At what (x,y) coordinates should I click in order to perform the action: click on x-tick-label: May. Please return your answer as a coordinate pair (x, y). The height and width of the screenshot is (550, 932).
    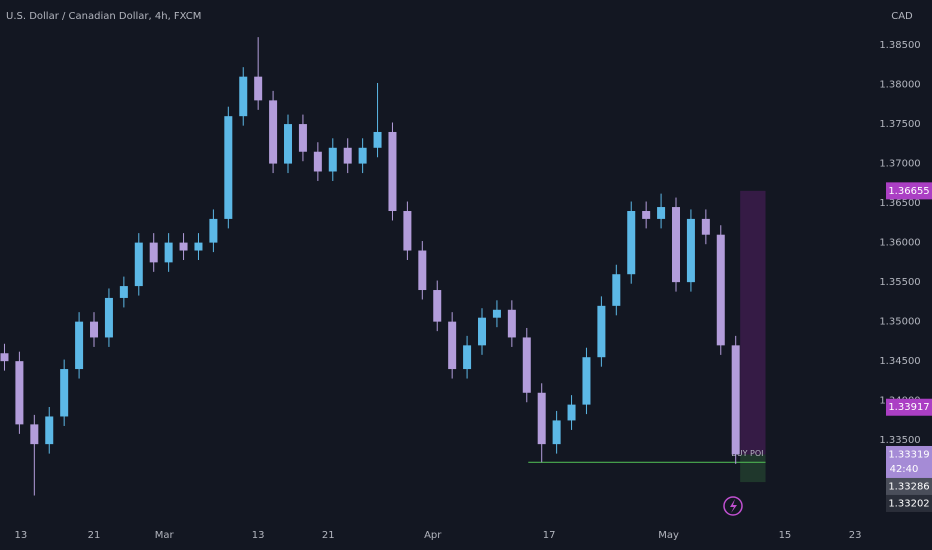
    Looking at the image, I should click on (668, 535).